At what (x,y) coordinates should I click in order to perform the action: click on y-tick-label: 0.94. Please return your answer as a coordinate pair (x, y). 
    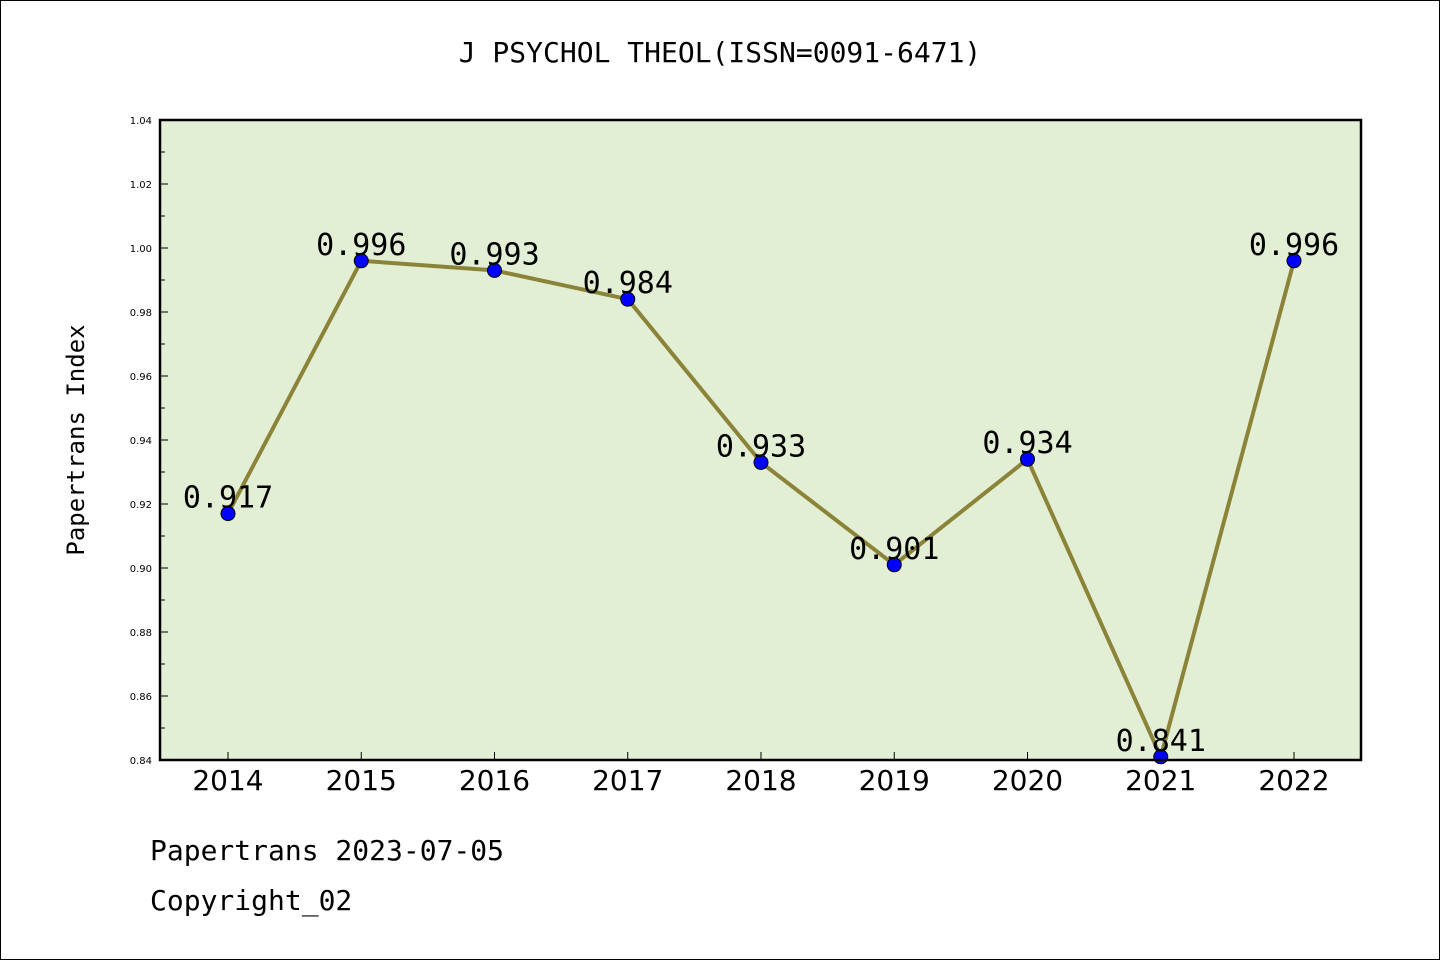
    Looking at the image, I should click on (141, 441).